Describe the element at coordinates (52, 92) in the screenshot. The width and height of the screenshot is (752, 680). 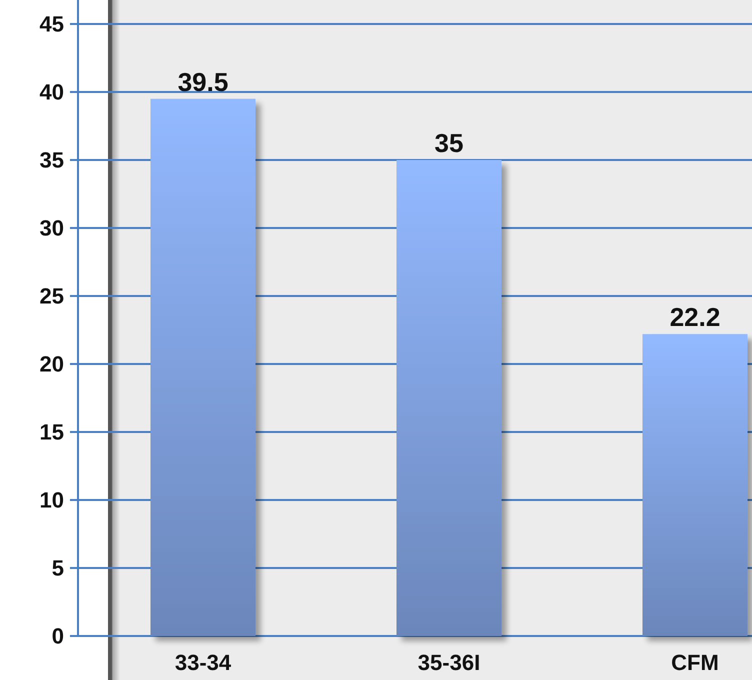
I see `y-tick-label: 40` at that location.